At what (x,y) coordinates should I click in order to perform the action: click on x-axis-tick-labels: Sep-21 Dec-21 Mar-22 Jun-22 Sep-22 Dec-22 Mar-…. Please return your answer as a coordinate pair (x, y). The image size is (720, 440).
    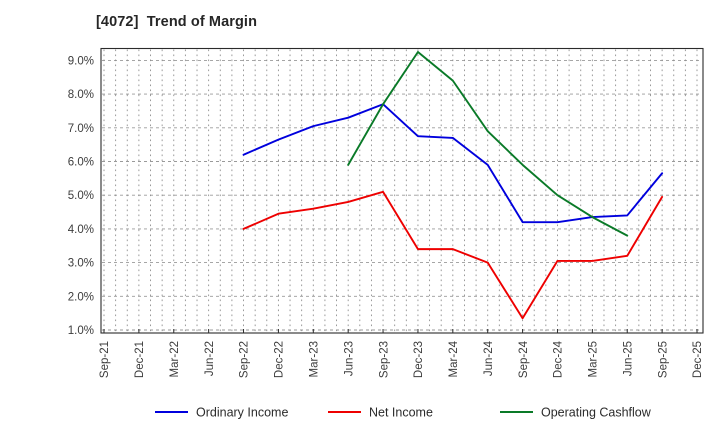
    Looking at the image, I should click on (401, 359).